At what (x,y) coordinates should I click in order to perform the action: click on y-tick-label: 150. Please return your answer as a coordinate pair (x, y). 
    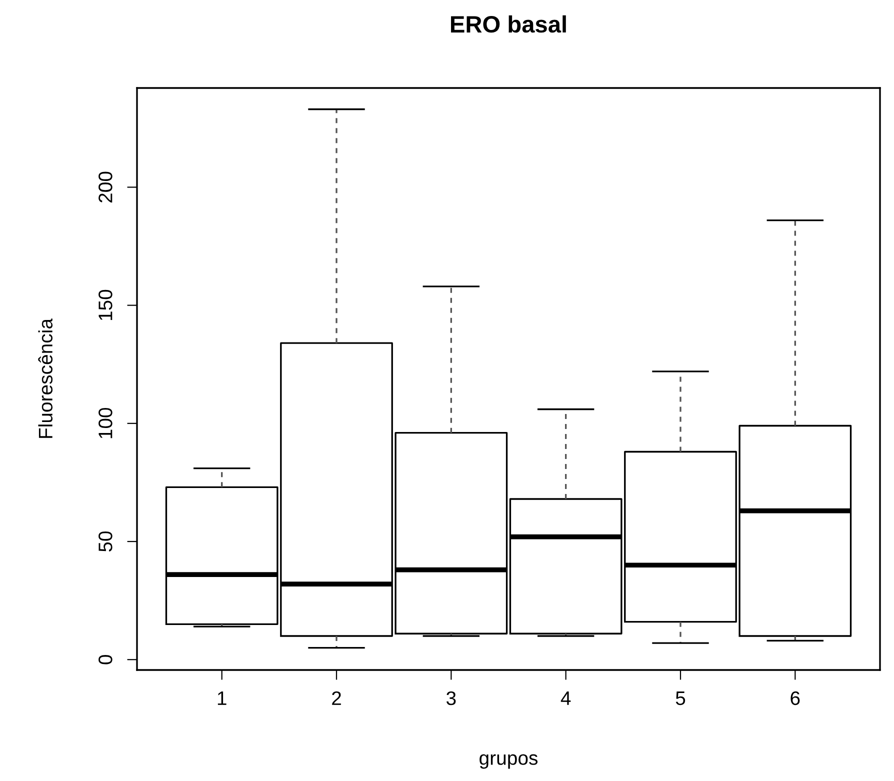
    Looking at the image, I should click on (105, 305).